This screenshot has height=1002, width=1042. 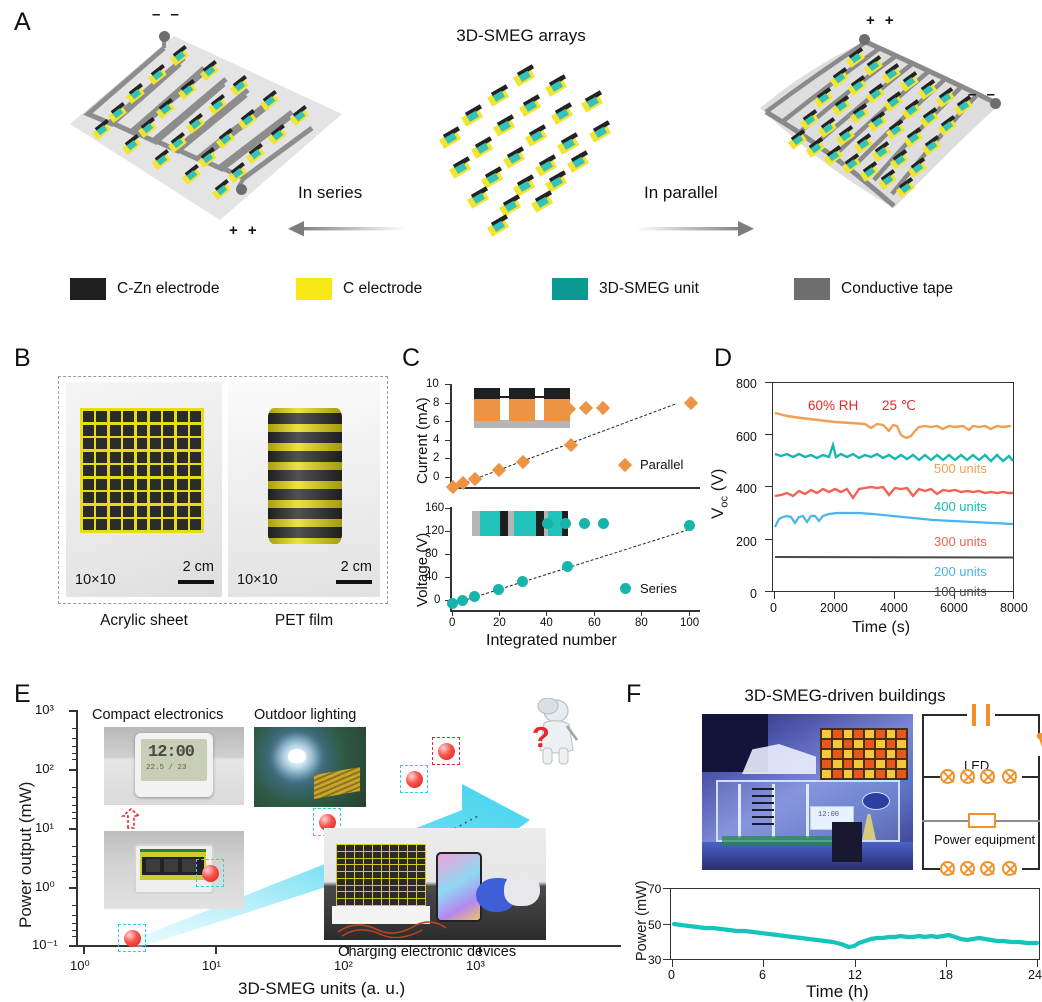 What do you see at coordinates (554, 499) in the screenshot?
I see `panel-c: C 0 2 4 6 8 10` at bounding box center [554, 499].